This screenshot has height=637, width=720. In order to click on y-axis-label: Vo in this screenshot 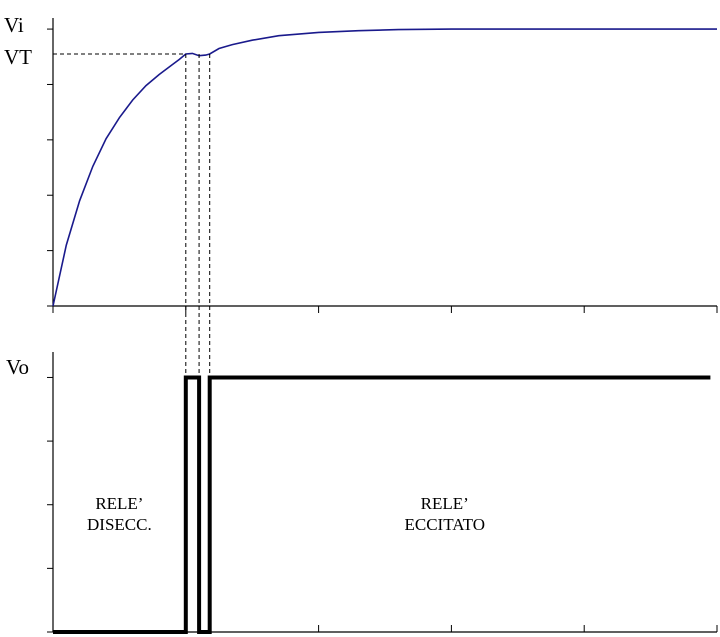, I will do `click(17, 367)`.